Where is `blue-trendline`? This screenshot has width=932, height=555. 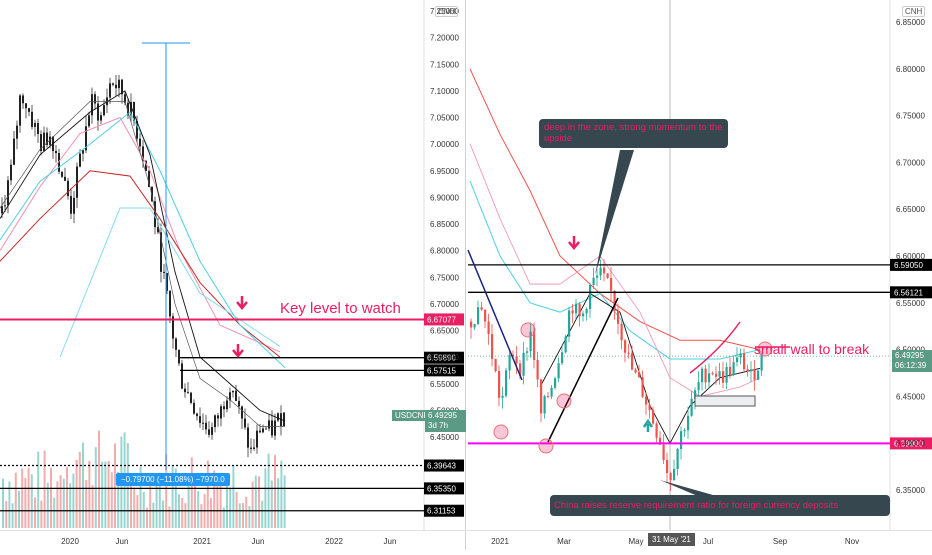
blue-trendline is located at coordinates (495, 315).